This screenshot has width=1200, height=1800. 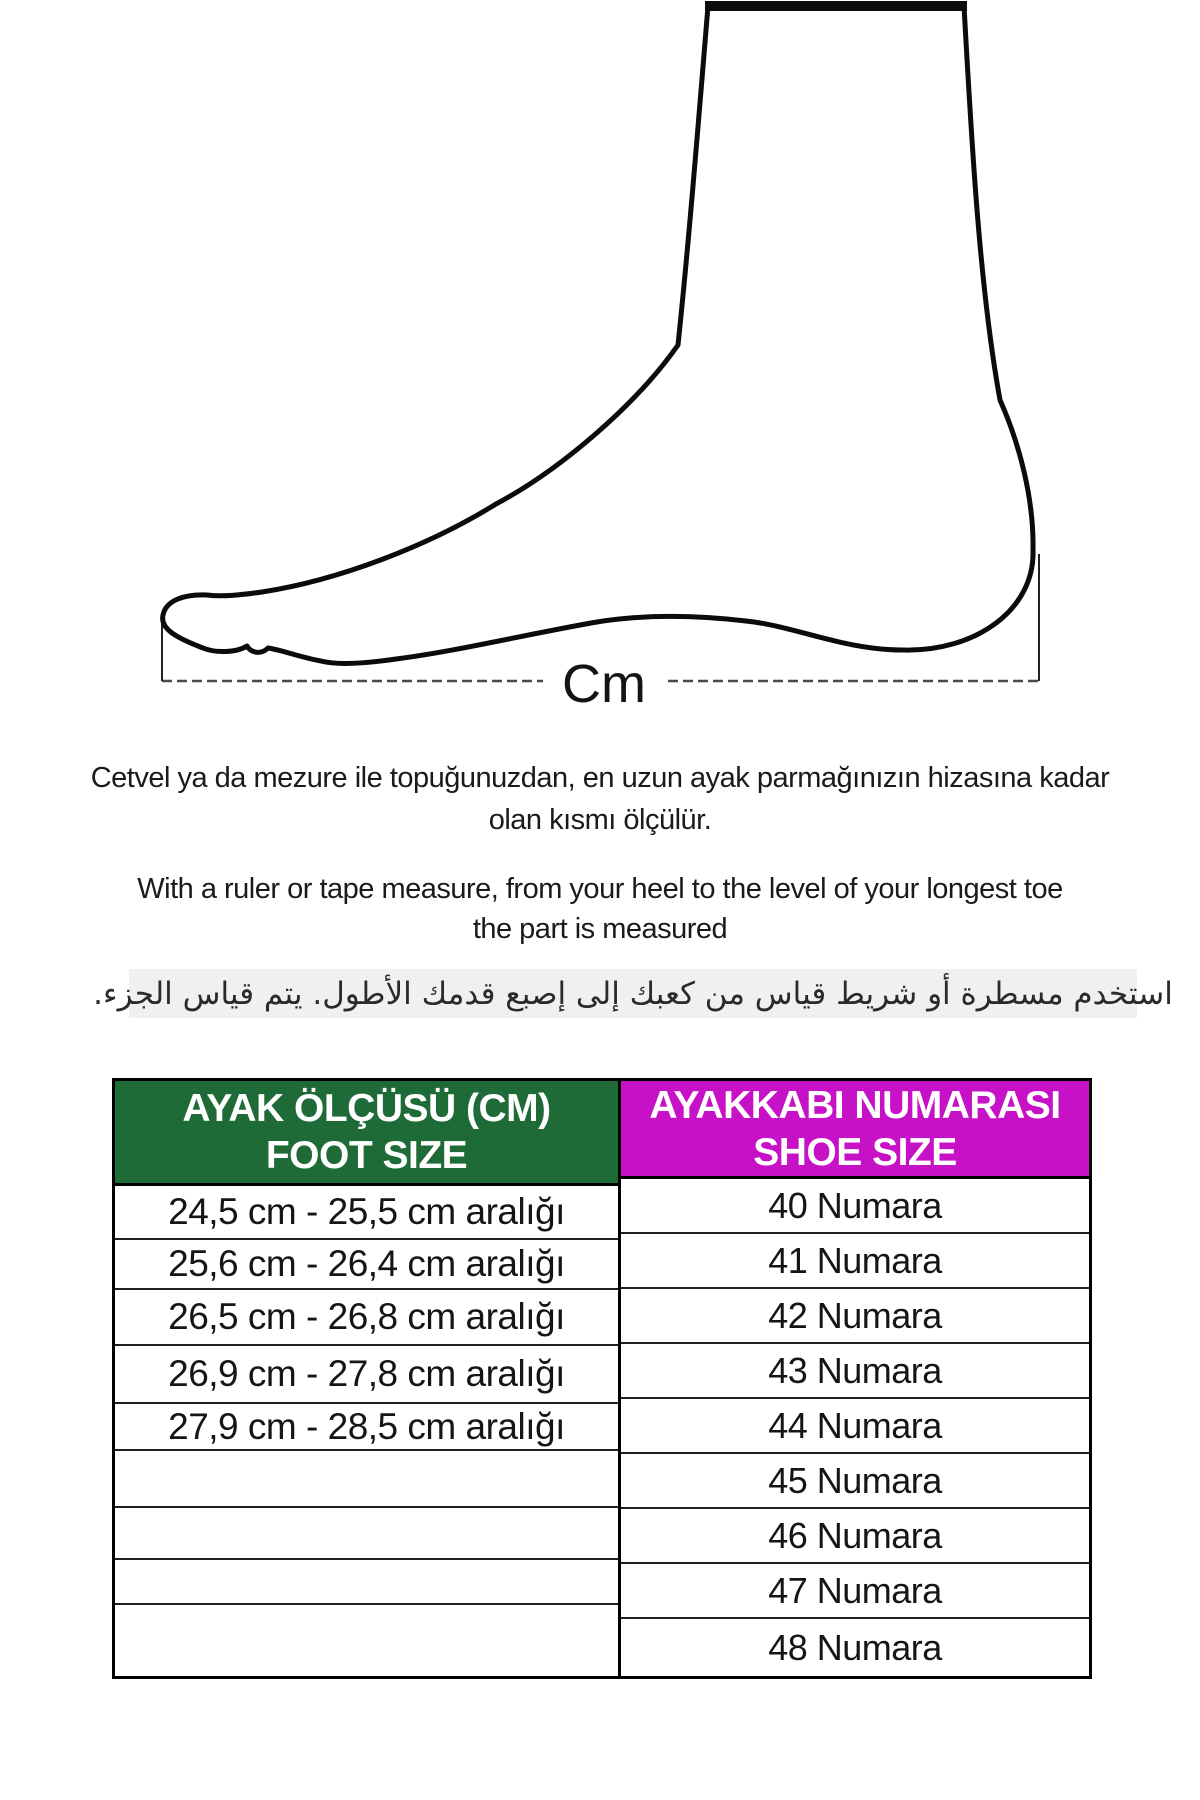 I want to click on shoe-size-cell: 48 Numara, so click(x=855, y=1647).